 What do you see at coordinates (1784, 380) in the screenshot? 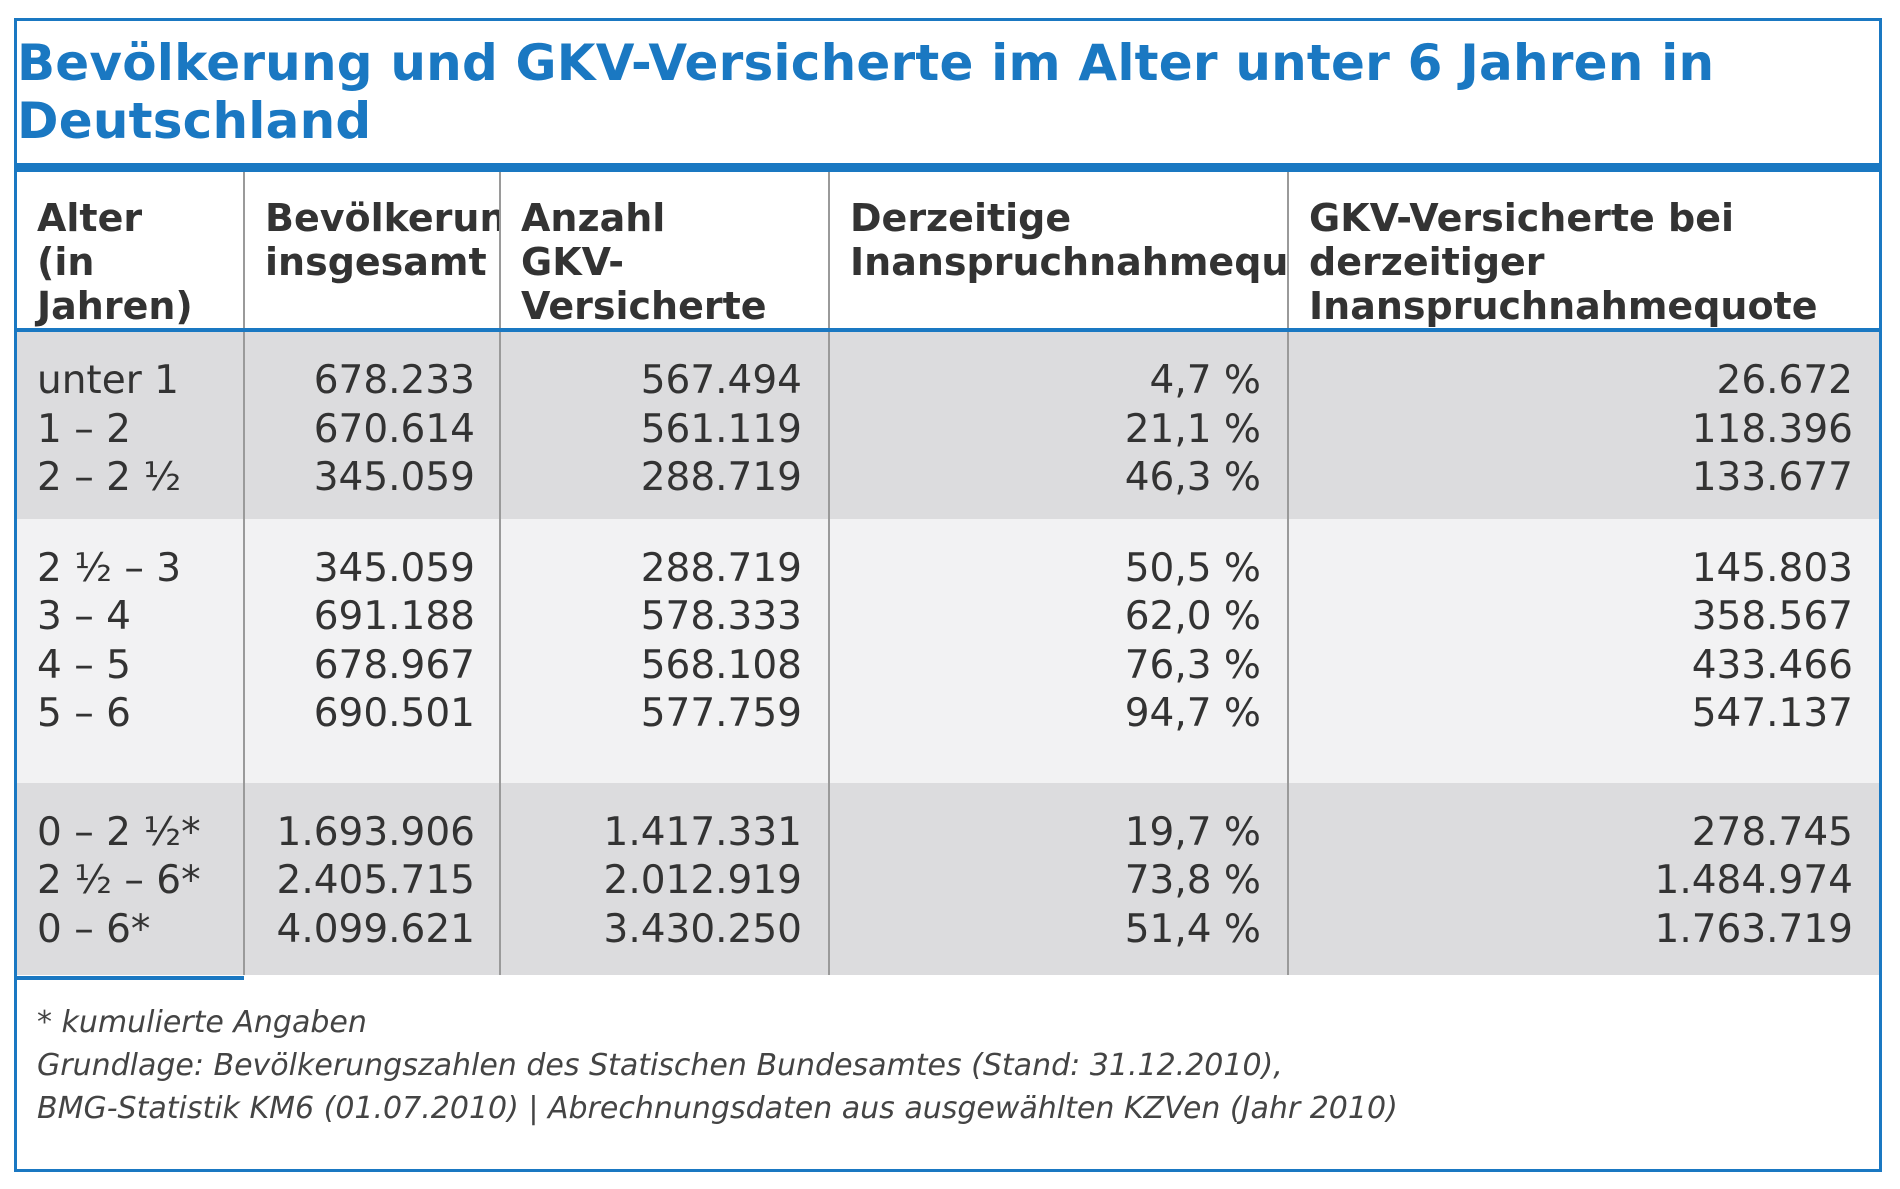
I see `cell-value: 26.672` at bounding box center [1784, 380].